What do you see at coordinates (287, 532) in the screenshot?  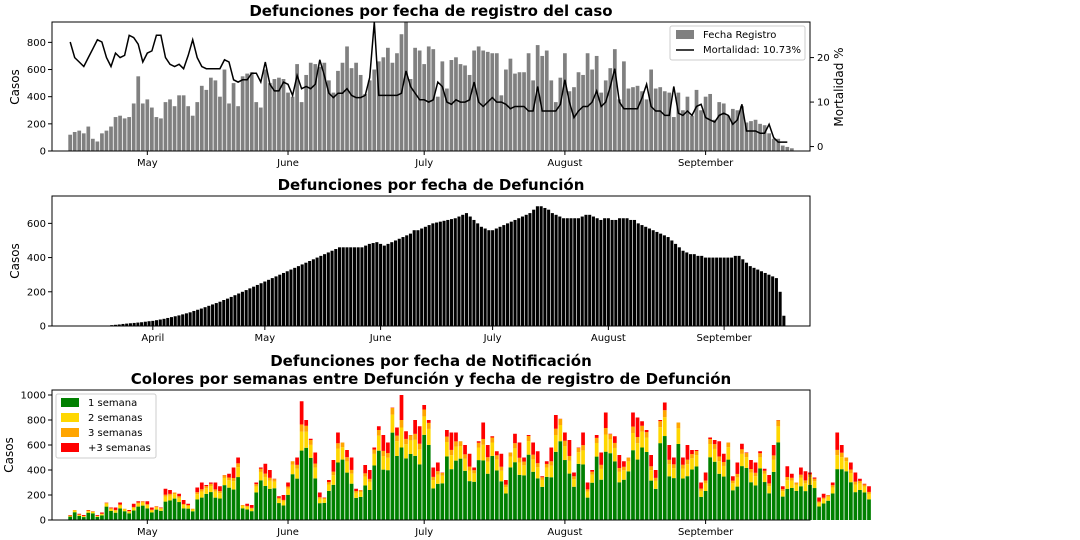 I see `xtick-label: June` at bounding box center [287, 532].